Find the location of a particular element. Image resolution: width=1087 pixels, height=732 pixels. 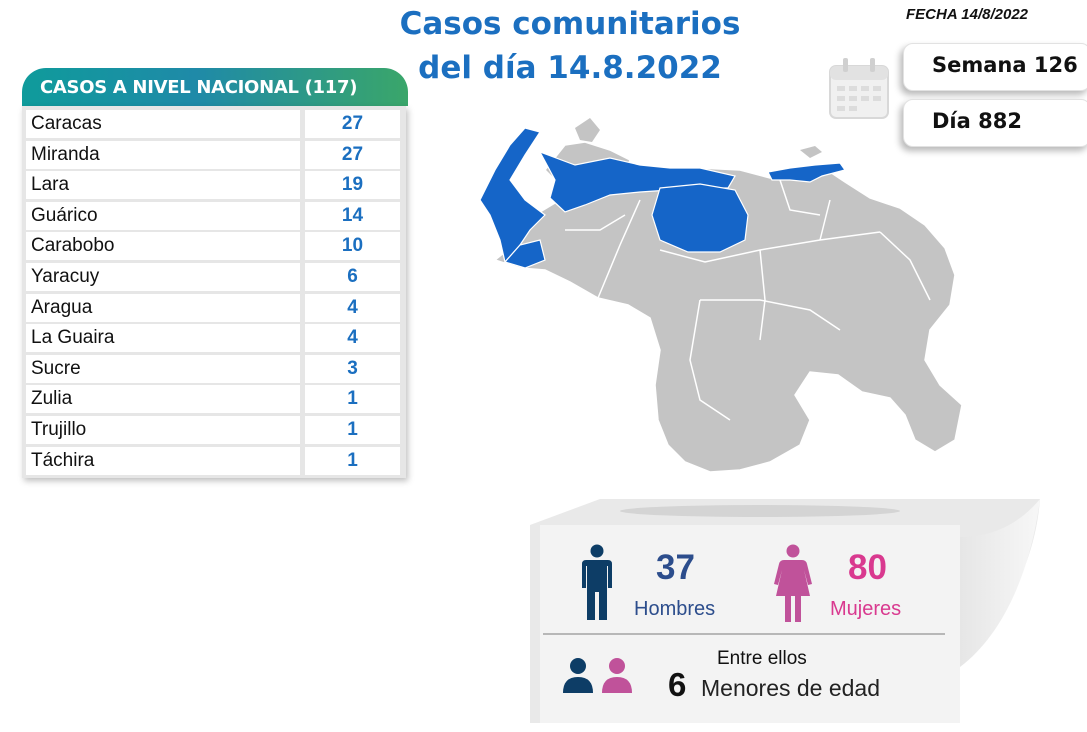

women-count: 80 is located at coordinates (867, 567).